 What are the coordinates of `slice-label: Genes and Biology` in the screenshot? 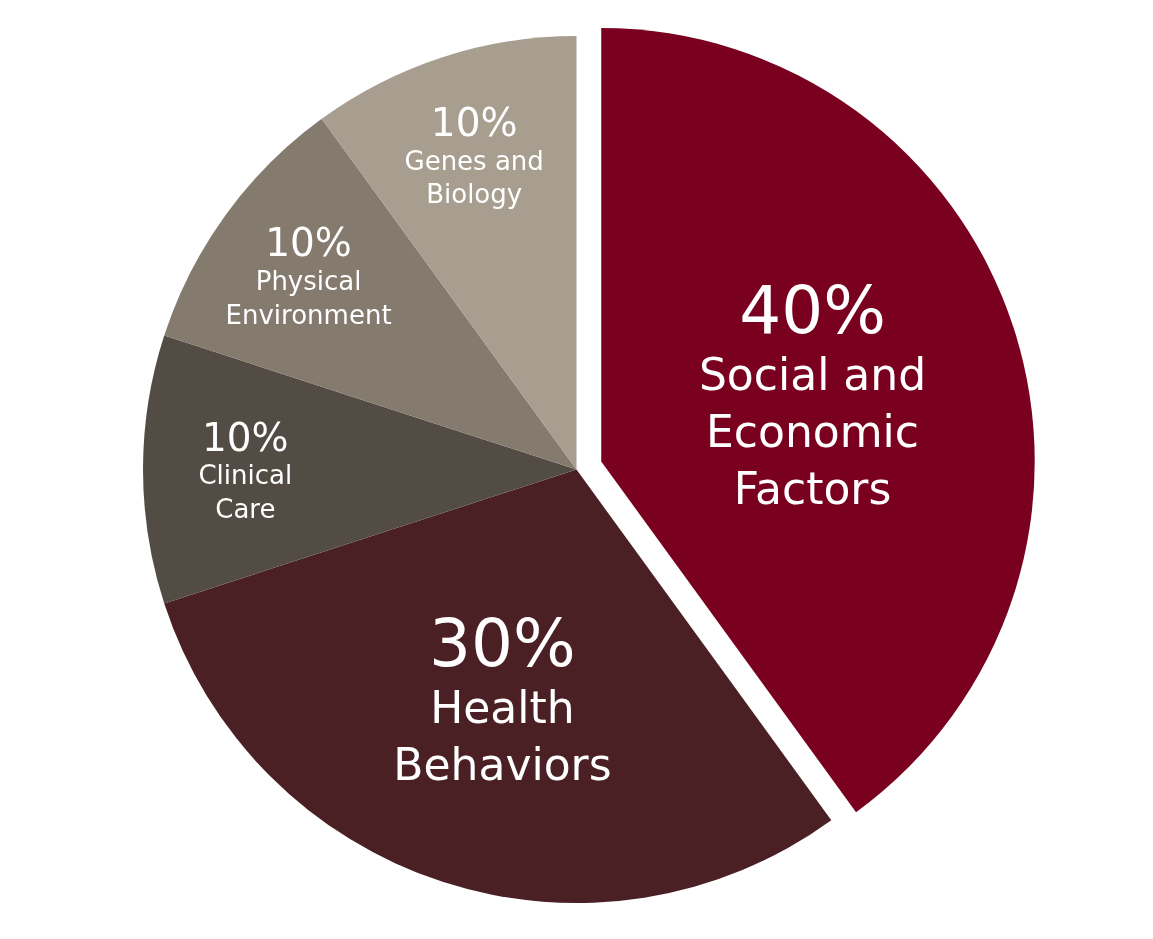 It's located at (474, 177).